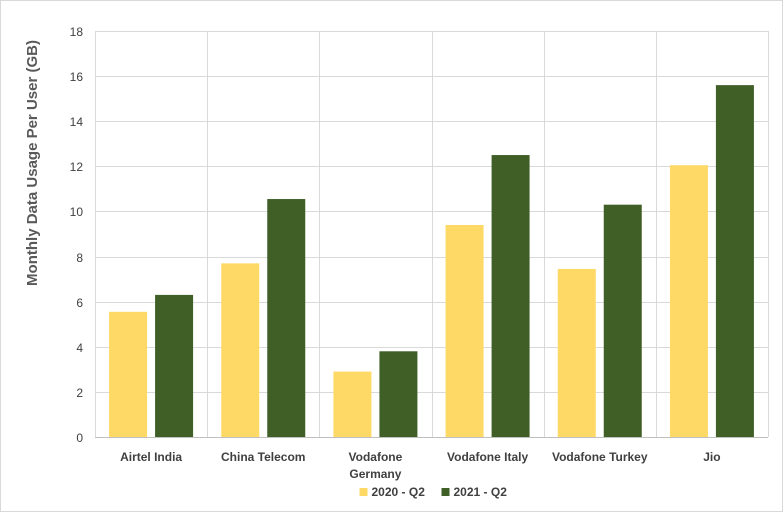 The width and height of the screenshot is (783, 516). I want to click on x-tick-label: Vodafone Turkey, so click(600, 457).